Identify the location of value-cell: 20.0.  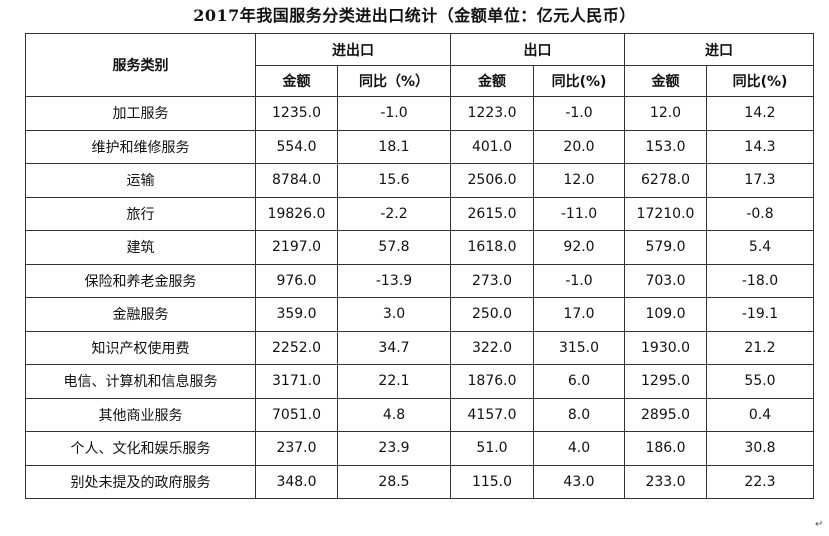
(579, 146).